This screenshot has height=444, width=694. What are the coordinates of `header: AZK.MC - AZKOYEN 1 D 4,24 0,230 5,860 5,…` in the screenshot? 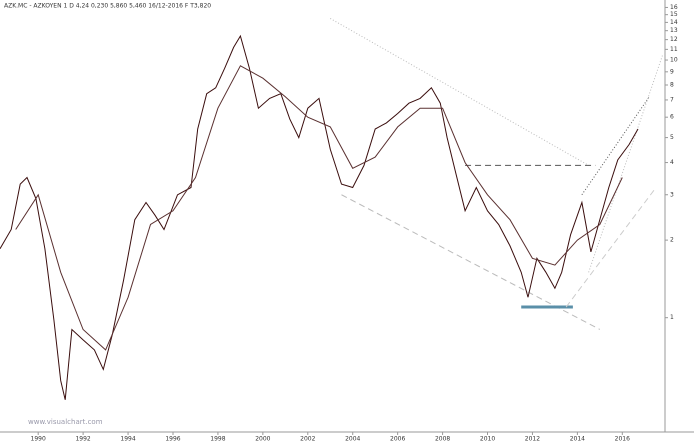 It's located at (107, 6).